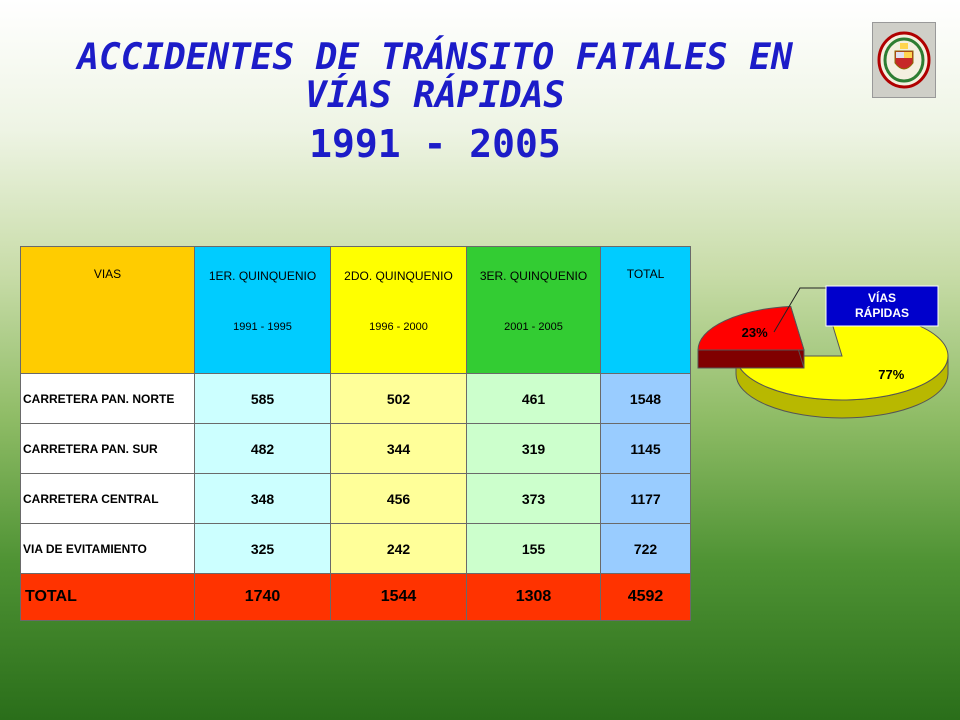  Describe the element at coordinates (107, 398) in the screenshot. I see `row-name: CARRETERA PAN. NORTE` at that location.